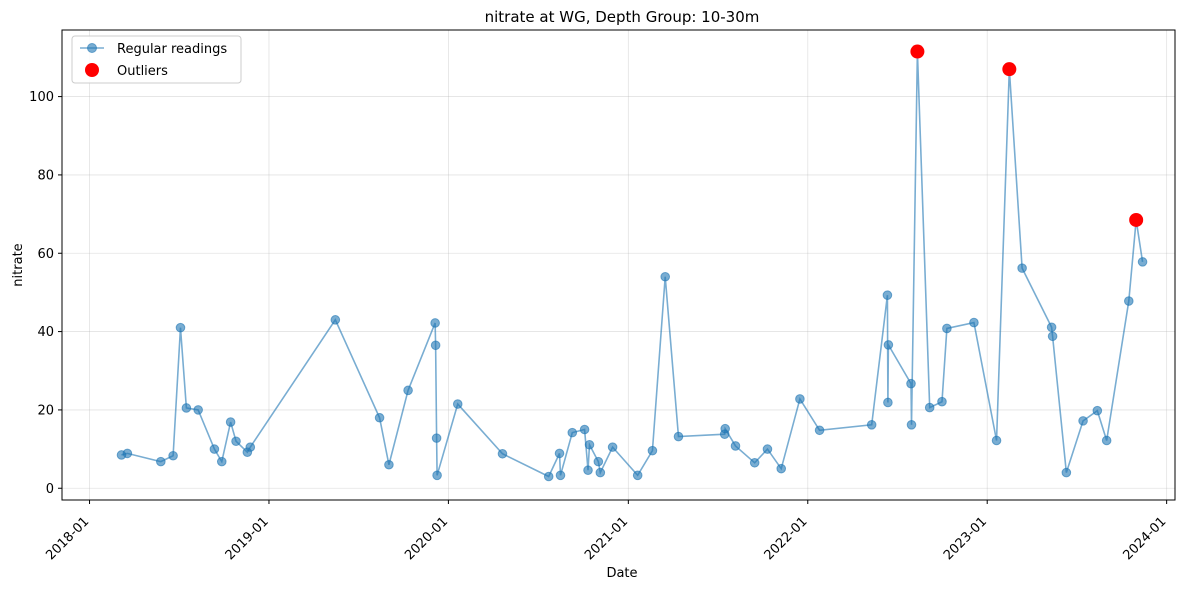 Image resolution: width=1187 pixels, height=589 pixels. I want to click on y-tick-label: 60, so click(45, 254).